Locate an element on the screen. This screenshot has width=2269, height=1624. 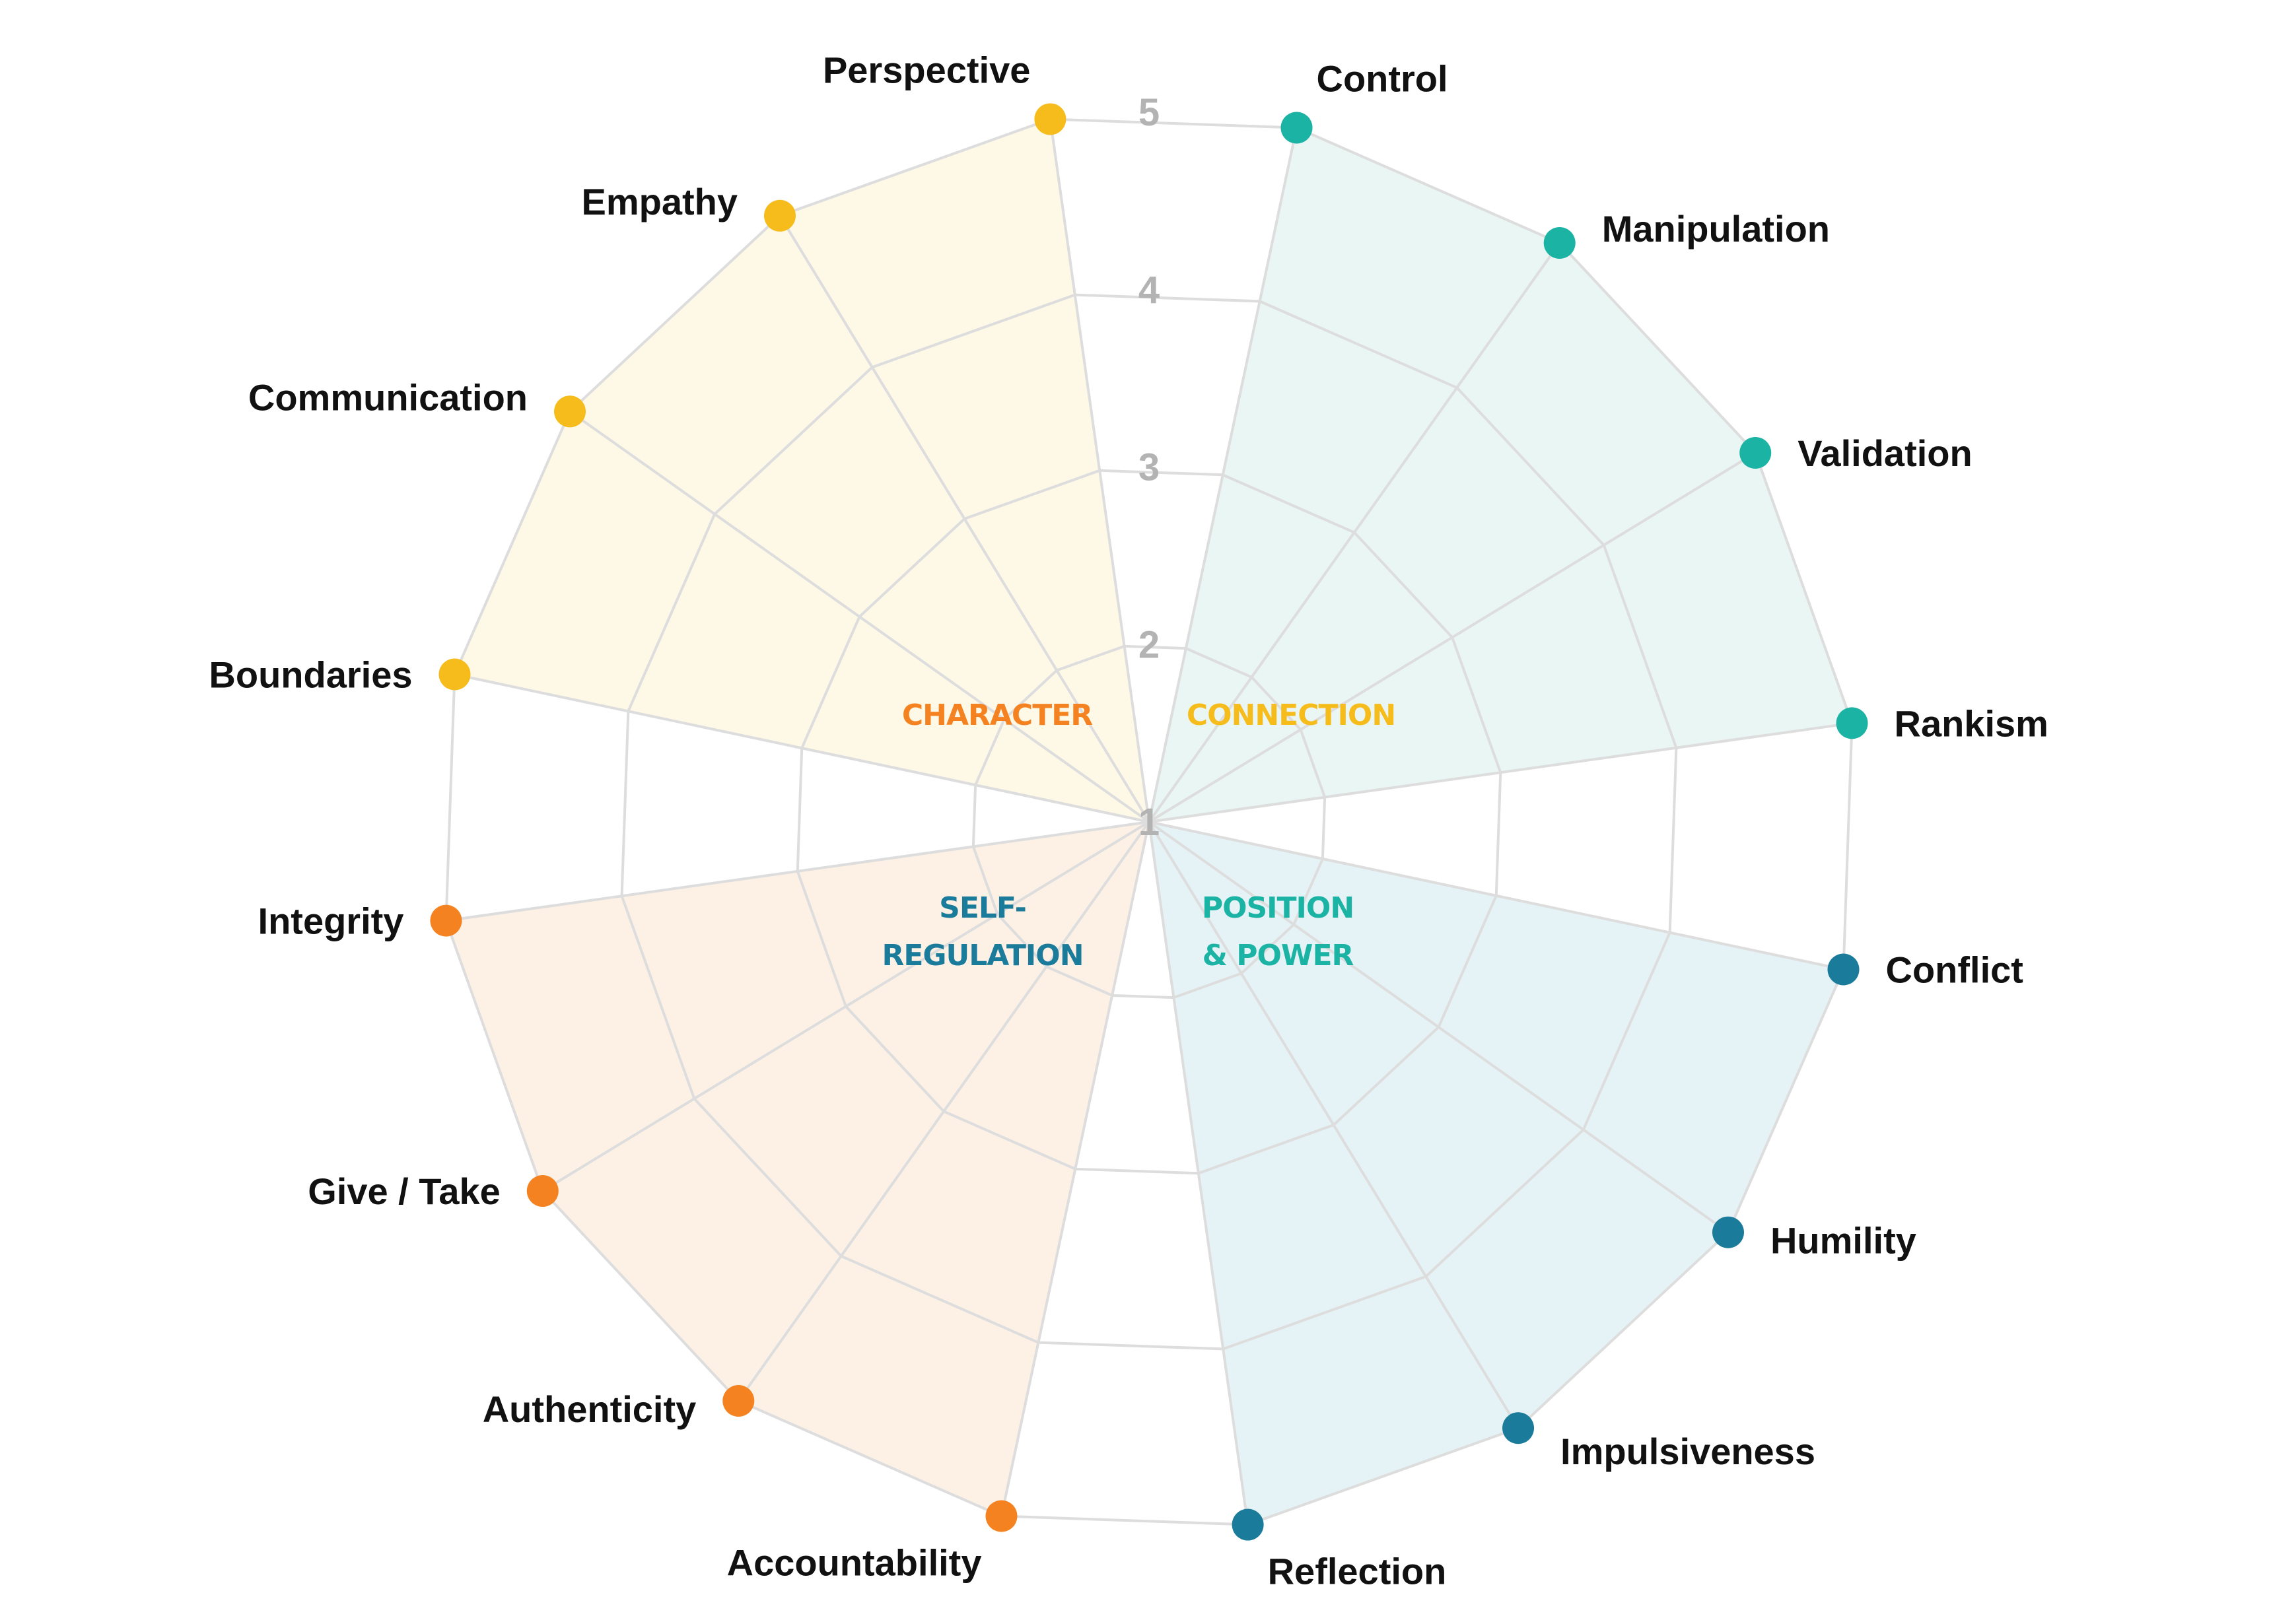
point-impulsiveness is located at coordinates (1518, 1428).